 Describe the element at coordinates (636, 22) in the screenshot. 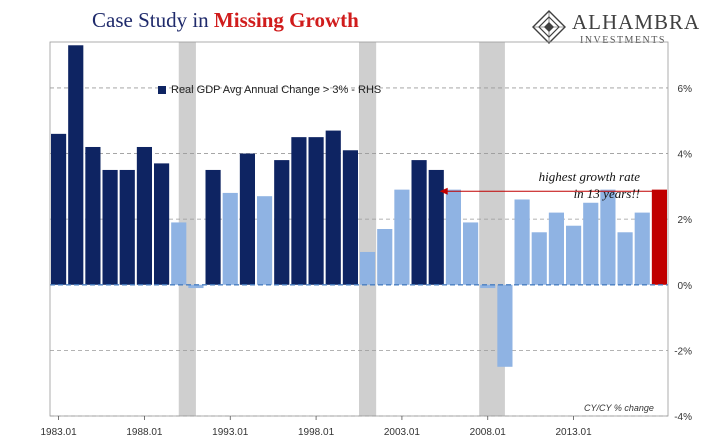

I see `logo-name: ALHAMBRA` at that location.